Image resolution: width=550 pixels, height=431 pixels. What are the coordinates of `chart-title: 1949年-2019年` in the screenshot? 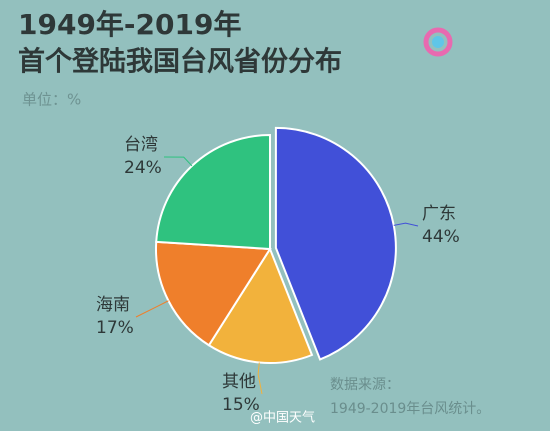 It's located at (129, 24).